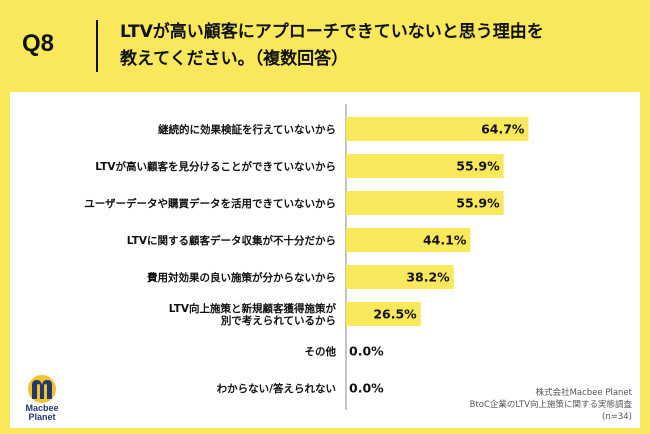 Image resolution: width=650 pixels, height=434 pixels. What do you see at coordinates (278, 320) in the screenshot?
I see `category-label-5-1: 別で考えられているから` at bounding box center [278, 320].